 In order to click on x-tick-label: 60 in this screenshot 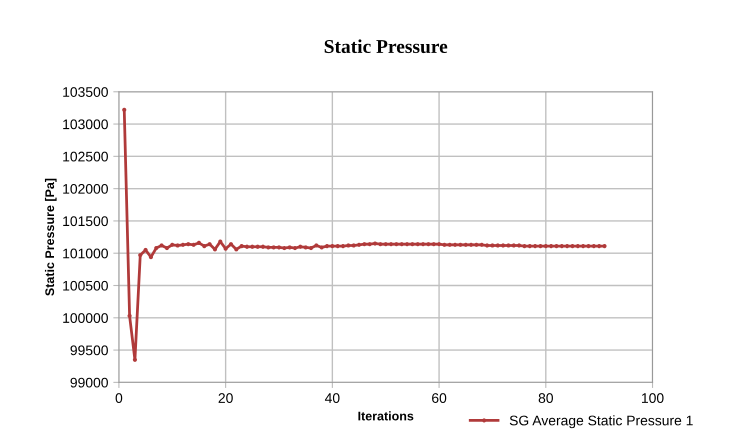, I will do `click(439, 398)`.